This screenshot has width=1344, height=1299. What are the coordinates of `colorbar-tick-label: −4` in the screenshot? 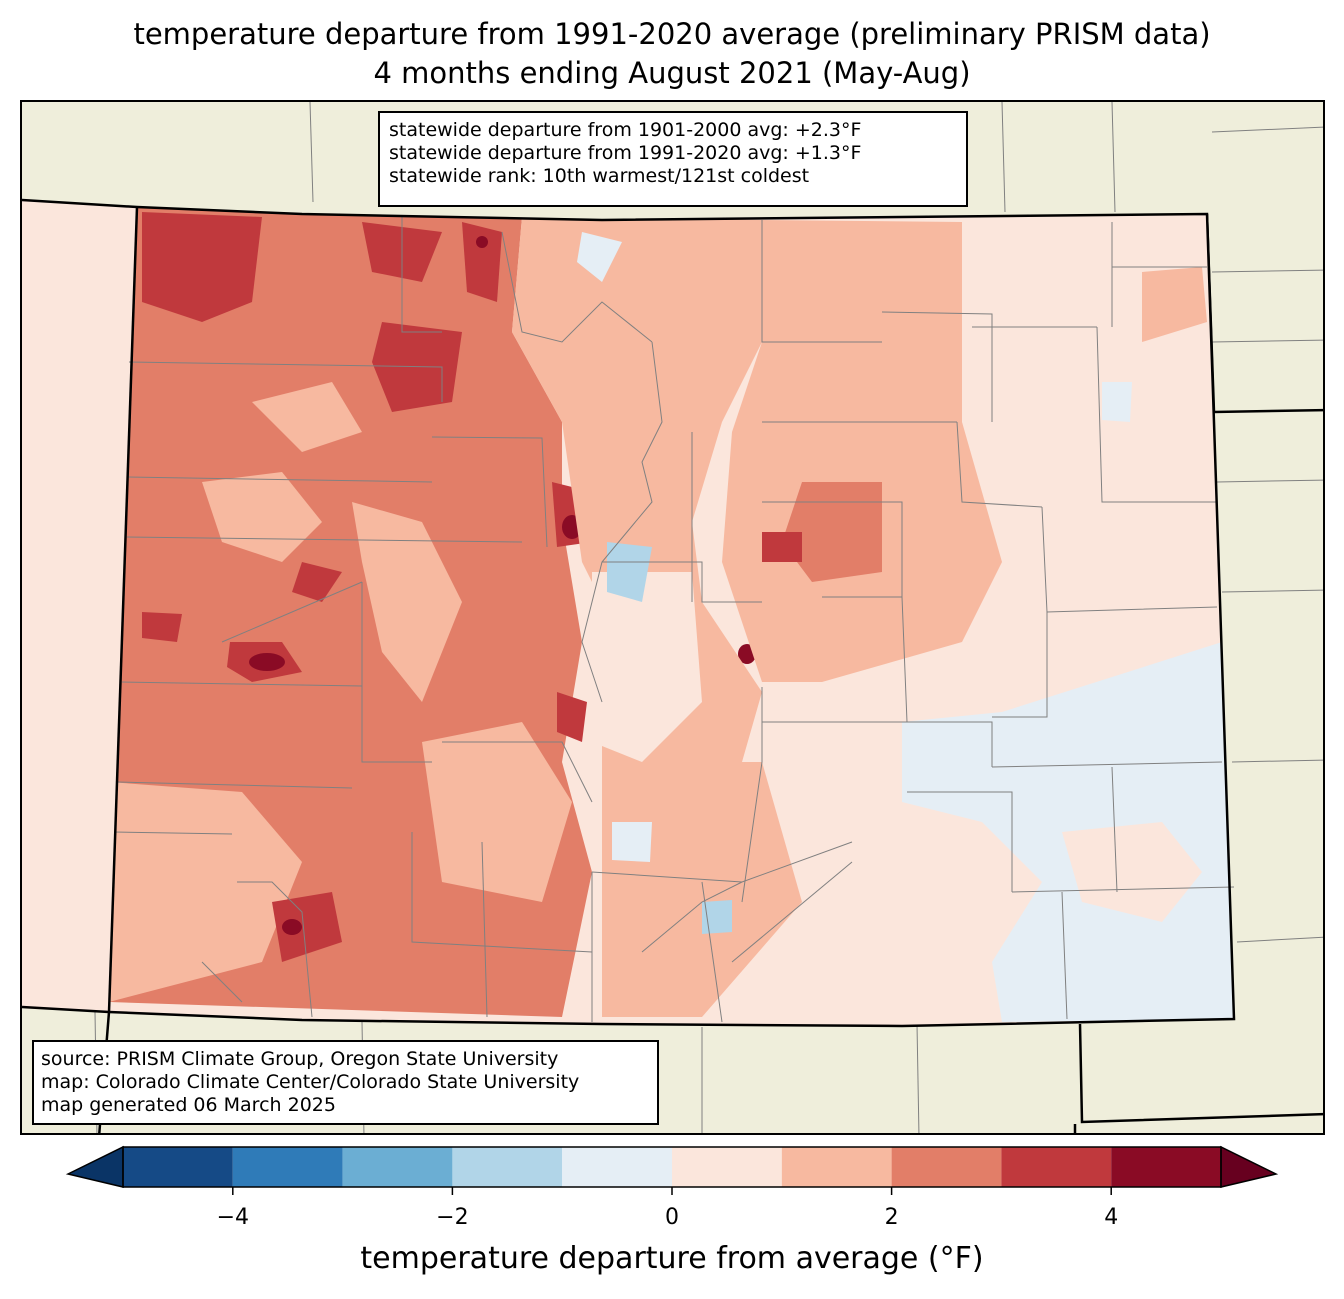 It's located at (233, 1217).